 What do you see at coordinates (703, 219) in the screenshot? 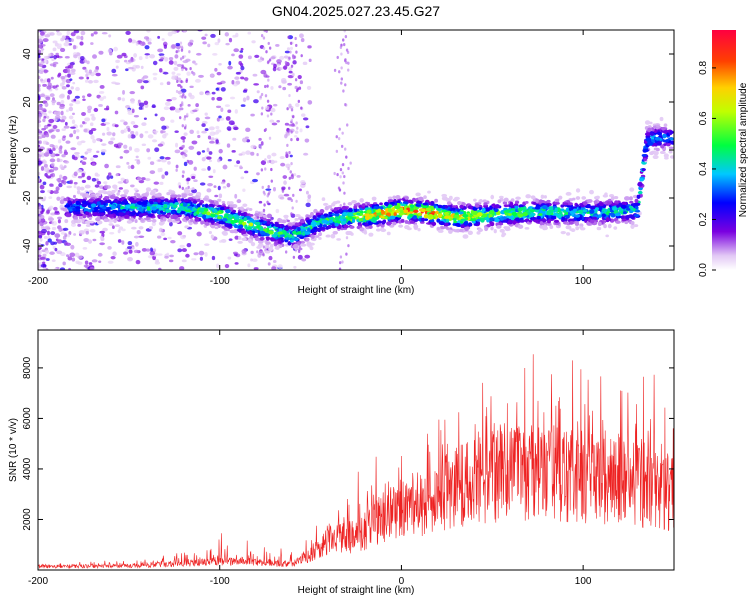
I see `colorbar-tick-label: 0.2` at bounding box center [703, 219].